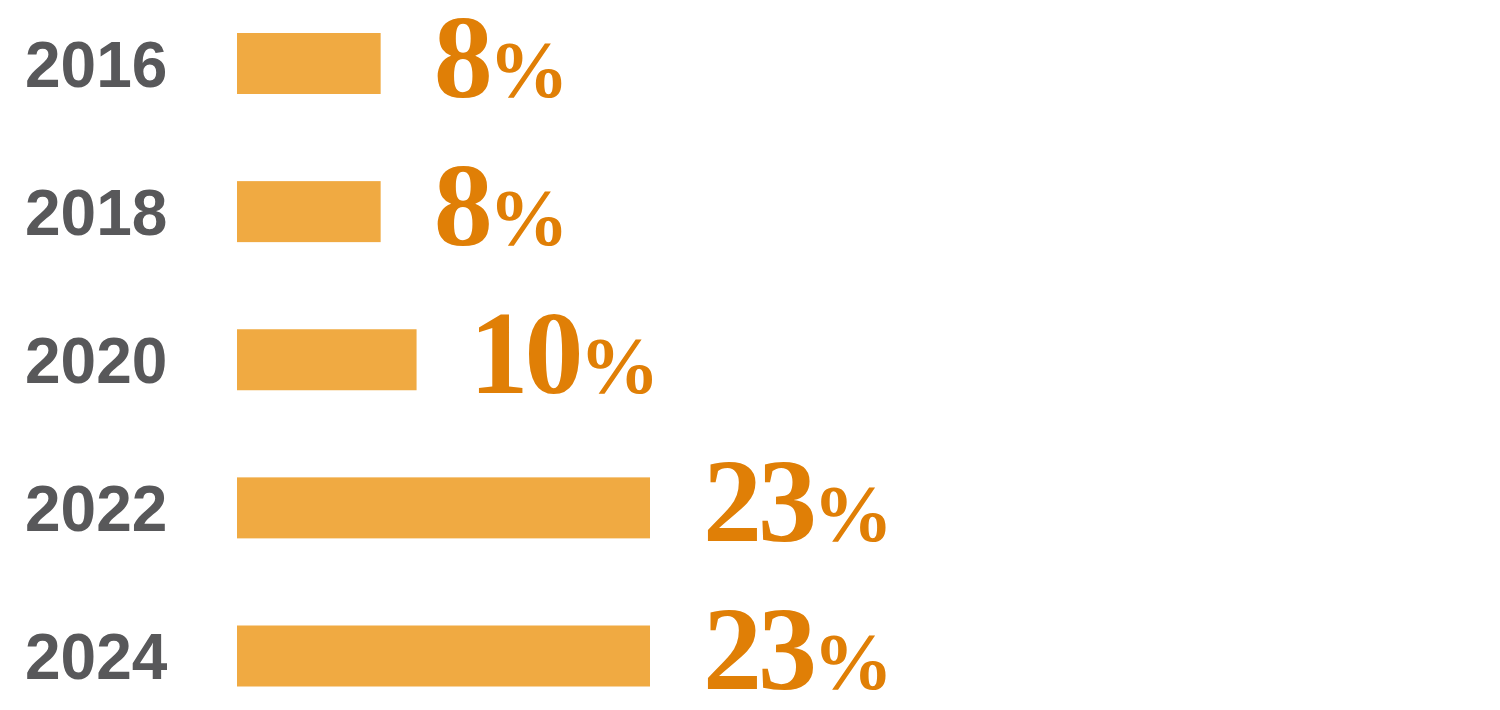 The image size is (1500, 710). Describe the element at coordinates (96, 508) in the screenshot. I see `y-tick-label: 2022` at that location.